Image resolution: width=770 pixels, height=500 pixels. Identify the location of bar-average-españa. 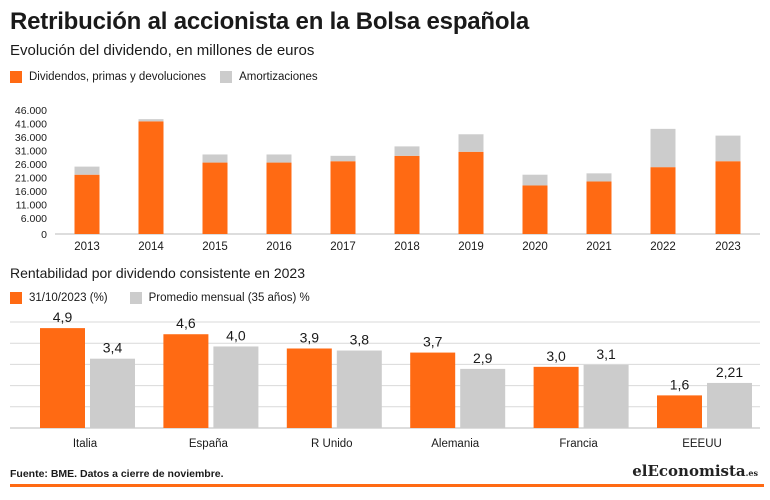
(236, 387).